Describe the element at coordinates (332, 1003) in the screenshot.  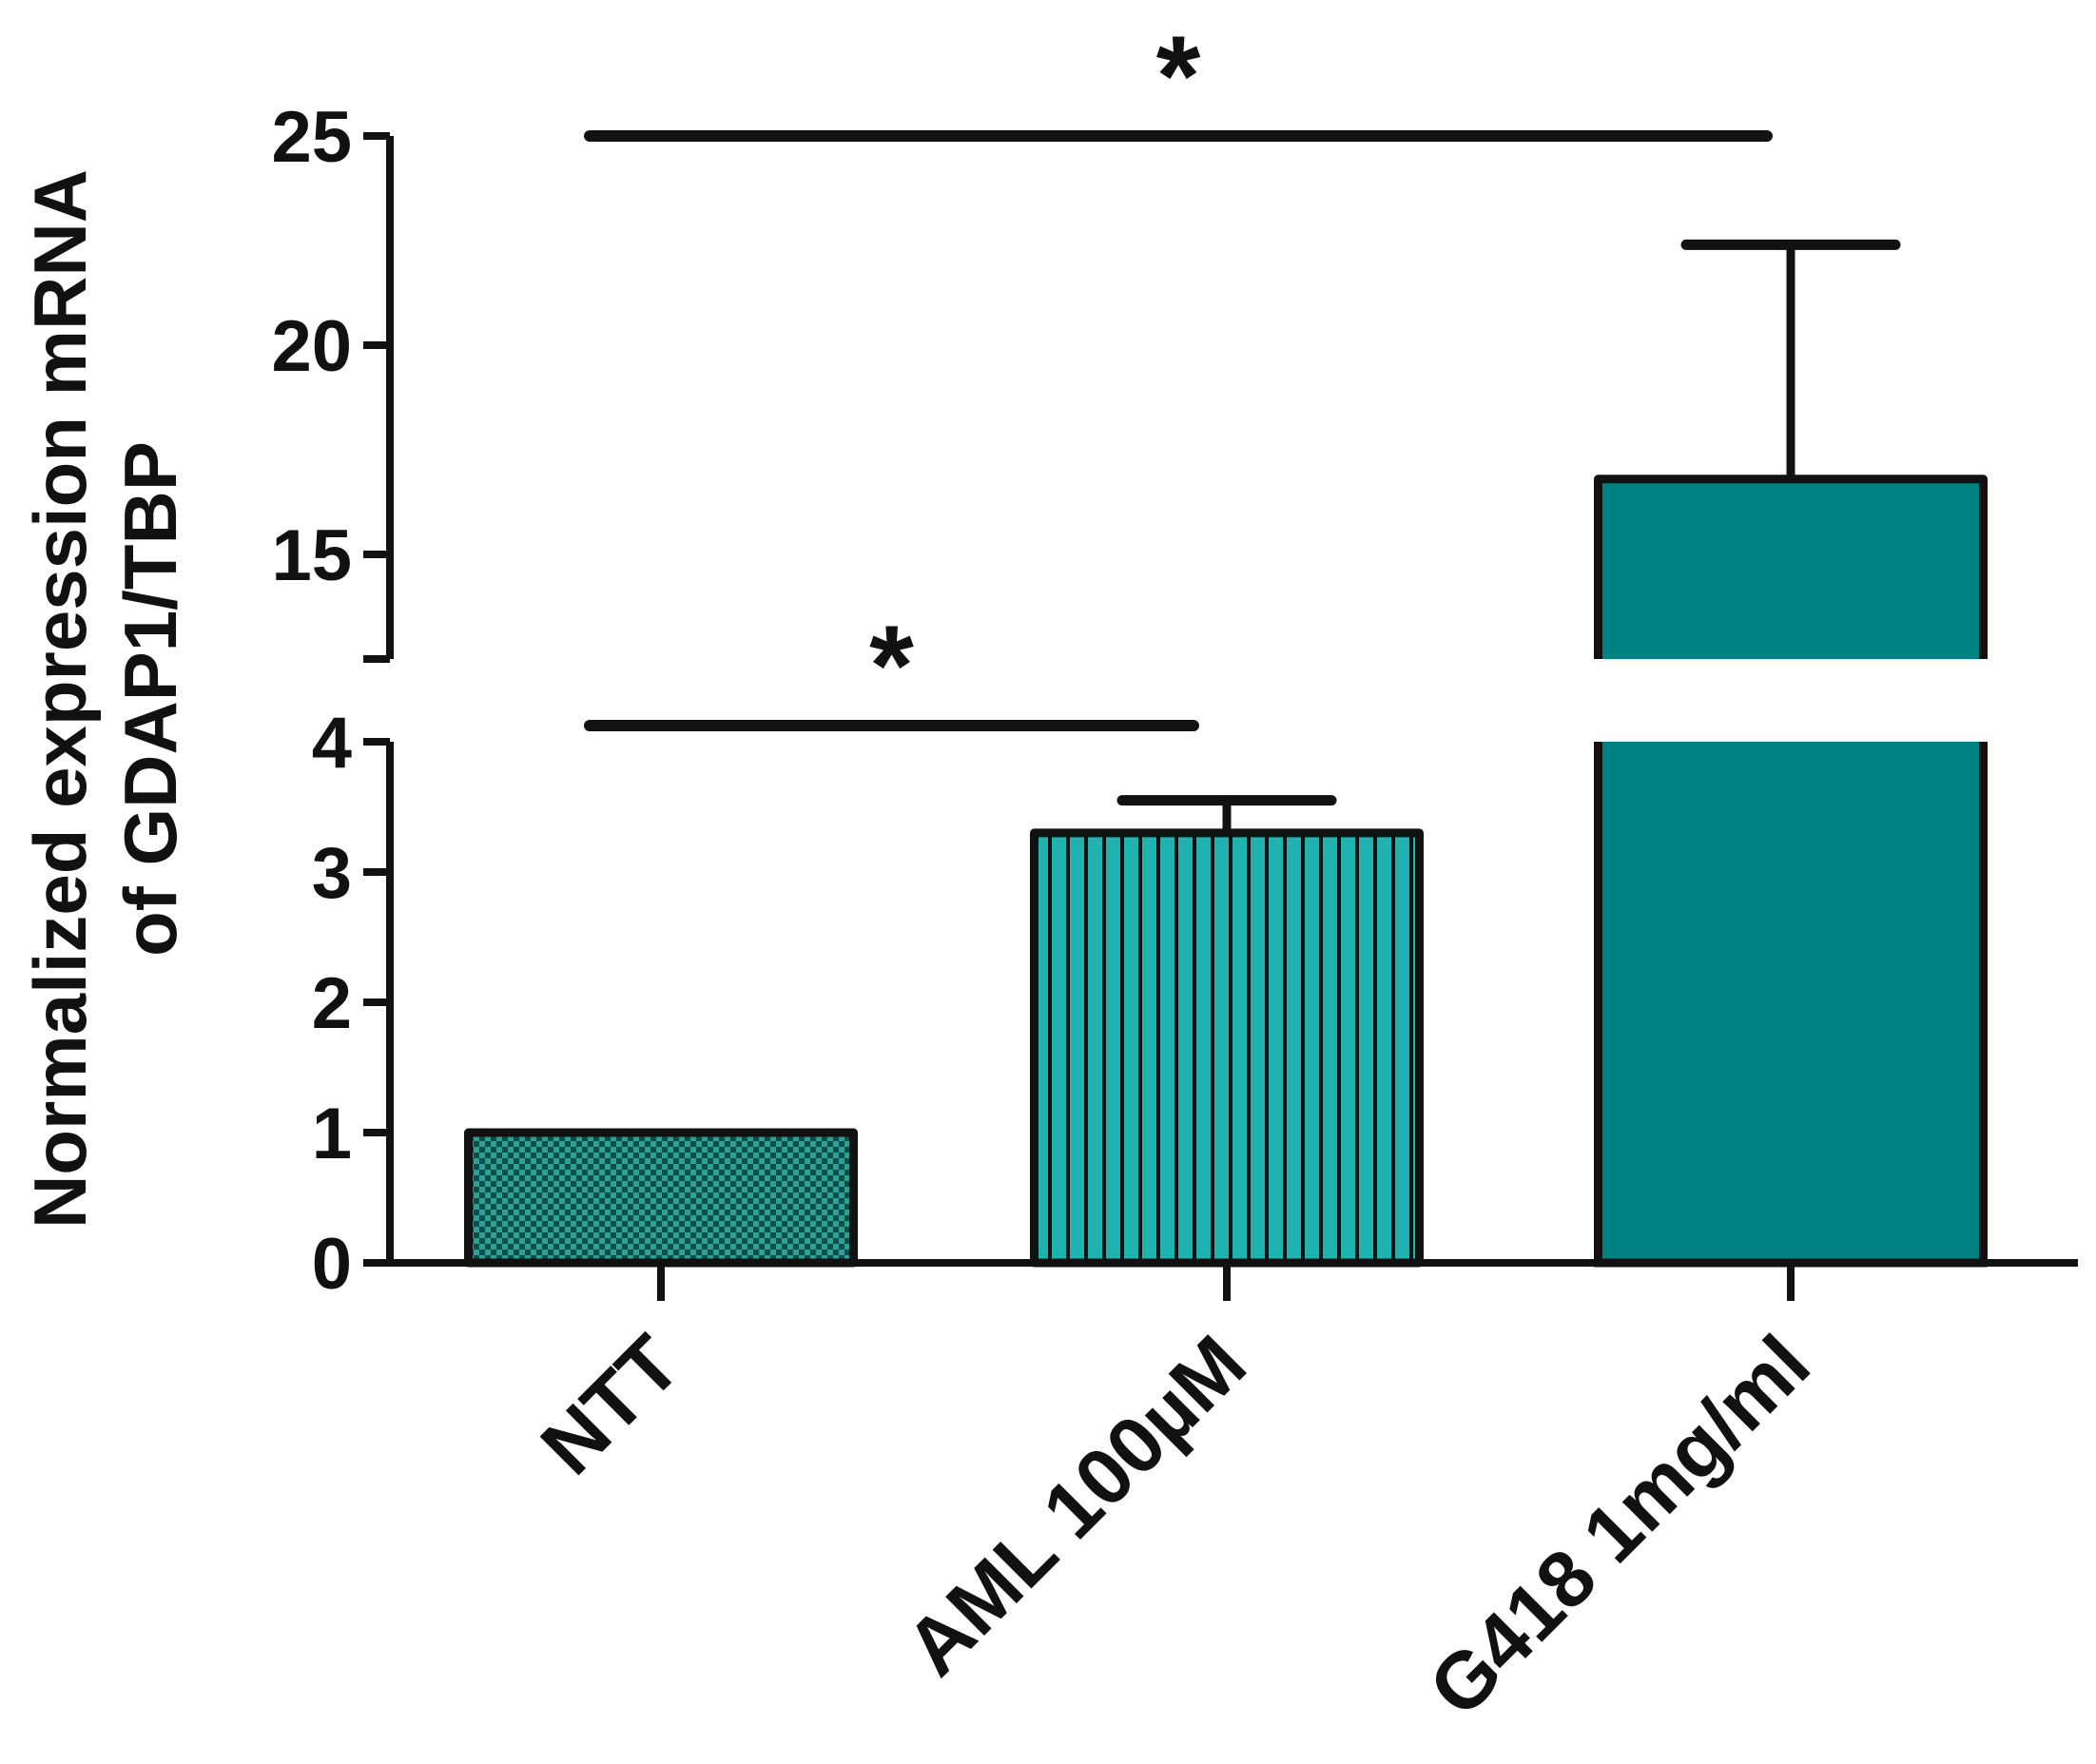
I see `y-tick-label-lower-2: 2` at that location.